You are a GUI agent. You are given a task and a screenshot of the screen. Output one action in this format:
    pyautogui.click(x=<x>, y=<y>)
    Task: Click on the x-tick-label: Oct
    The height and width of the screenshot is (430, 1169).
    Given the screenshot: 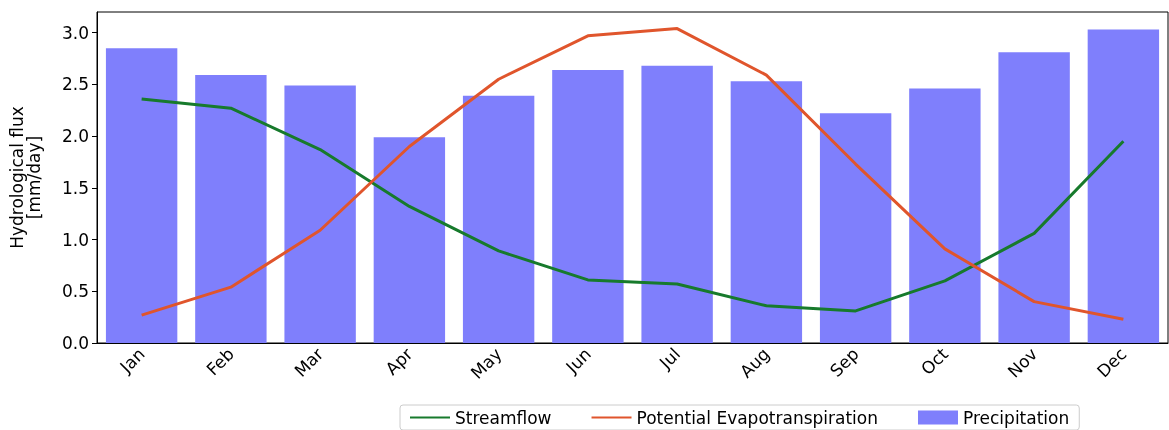 What is the action you would take?
    pyautogui.click(x=935, y=361)
    